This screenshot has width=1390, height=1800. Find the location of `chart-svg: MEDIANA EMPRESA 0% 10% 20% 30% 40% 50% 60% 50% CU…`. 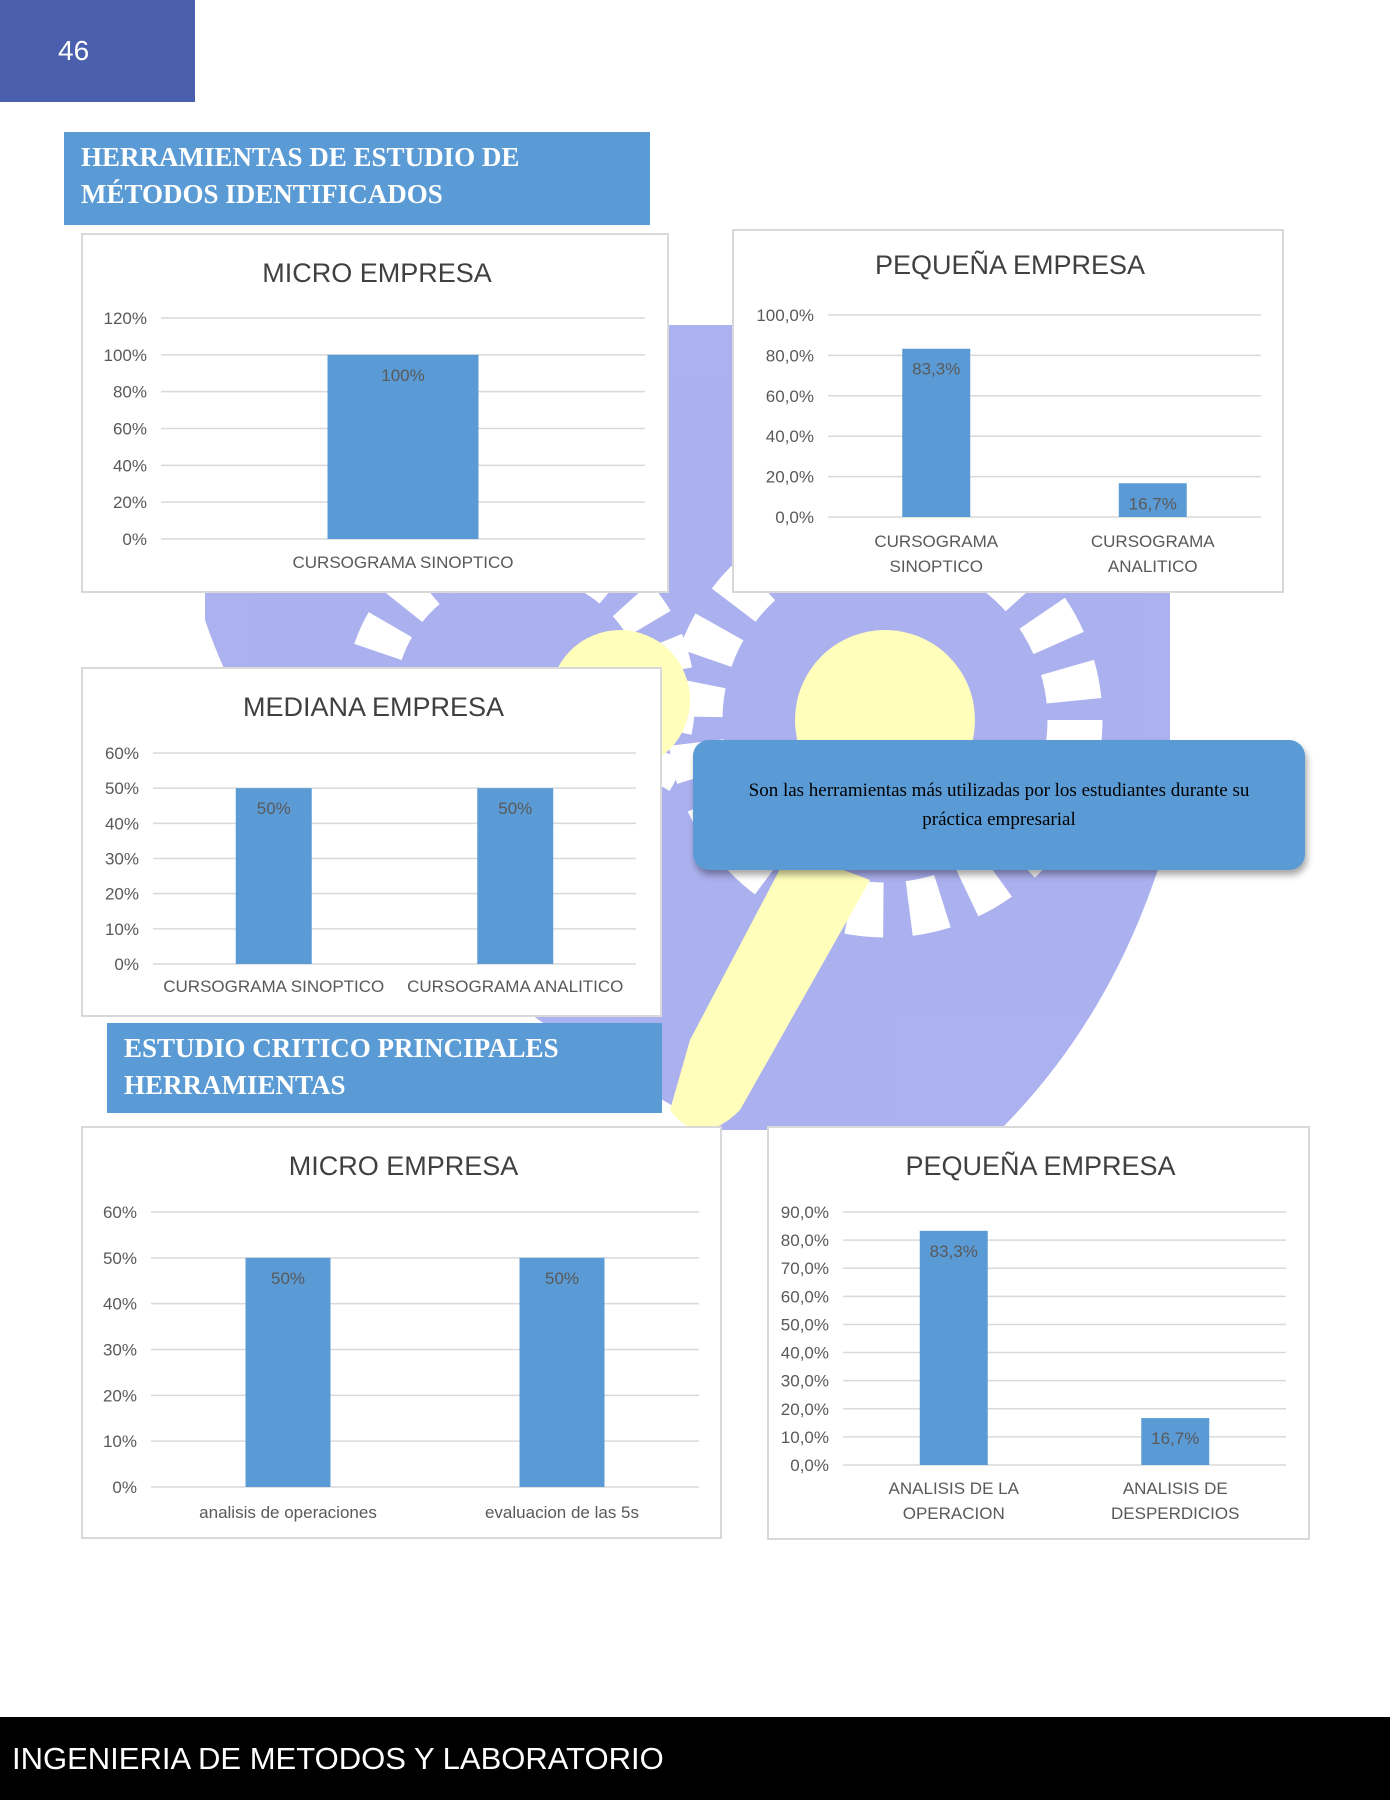

chart-svg: MEDIANA EMPRESA 0% 10% 20% 30% 40% 50% 60% 50% CU… is located at coordinates (370, 844).